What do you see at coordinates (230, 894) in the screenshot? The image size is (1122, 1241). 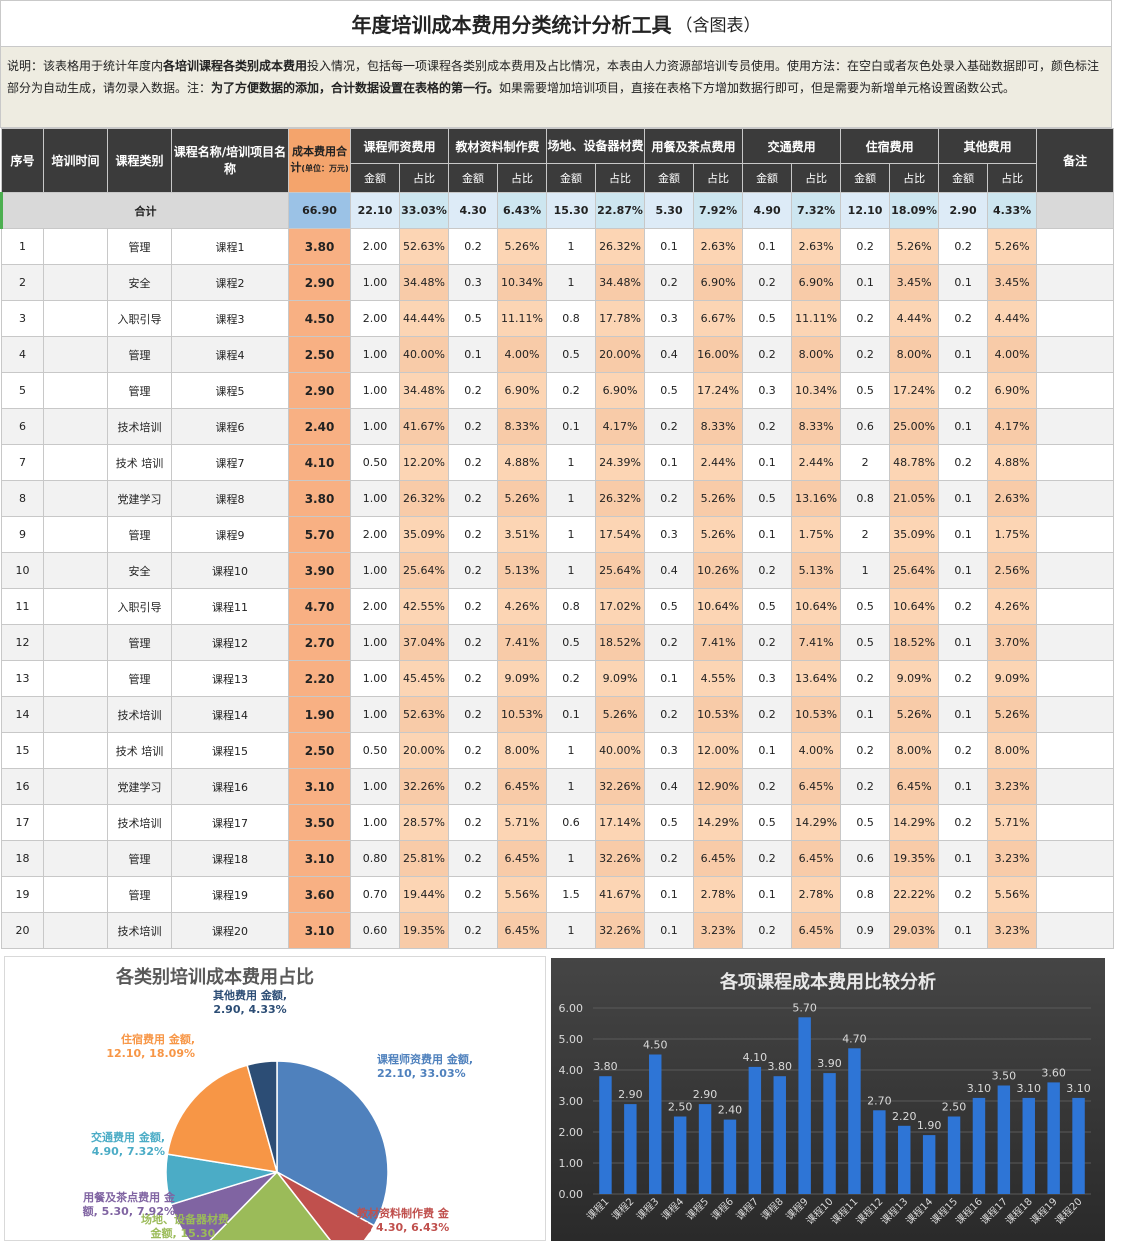 I see `cell-course-name: 课程19` at bounding box center [230, 894].